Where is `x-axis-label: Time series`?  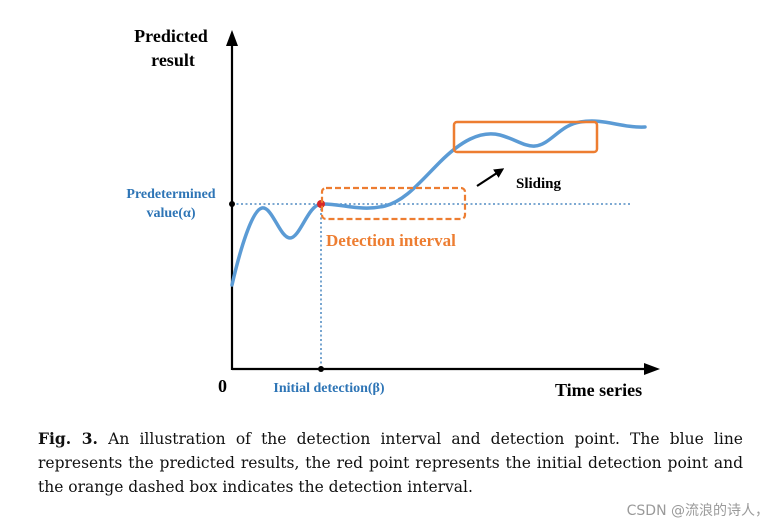
x-axis-label: Time series is located at coordinates (598, 390).